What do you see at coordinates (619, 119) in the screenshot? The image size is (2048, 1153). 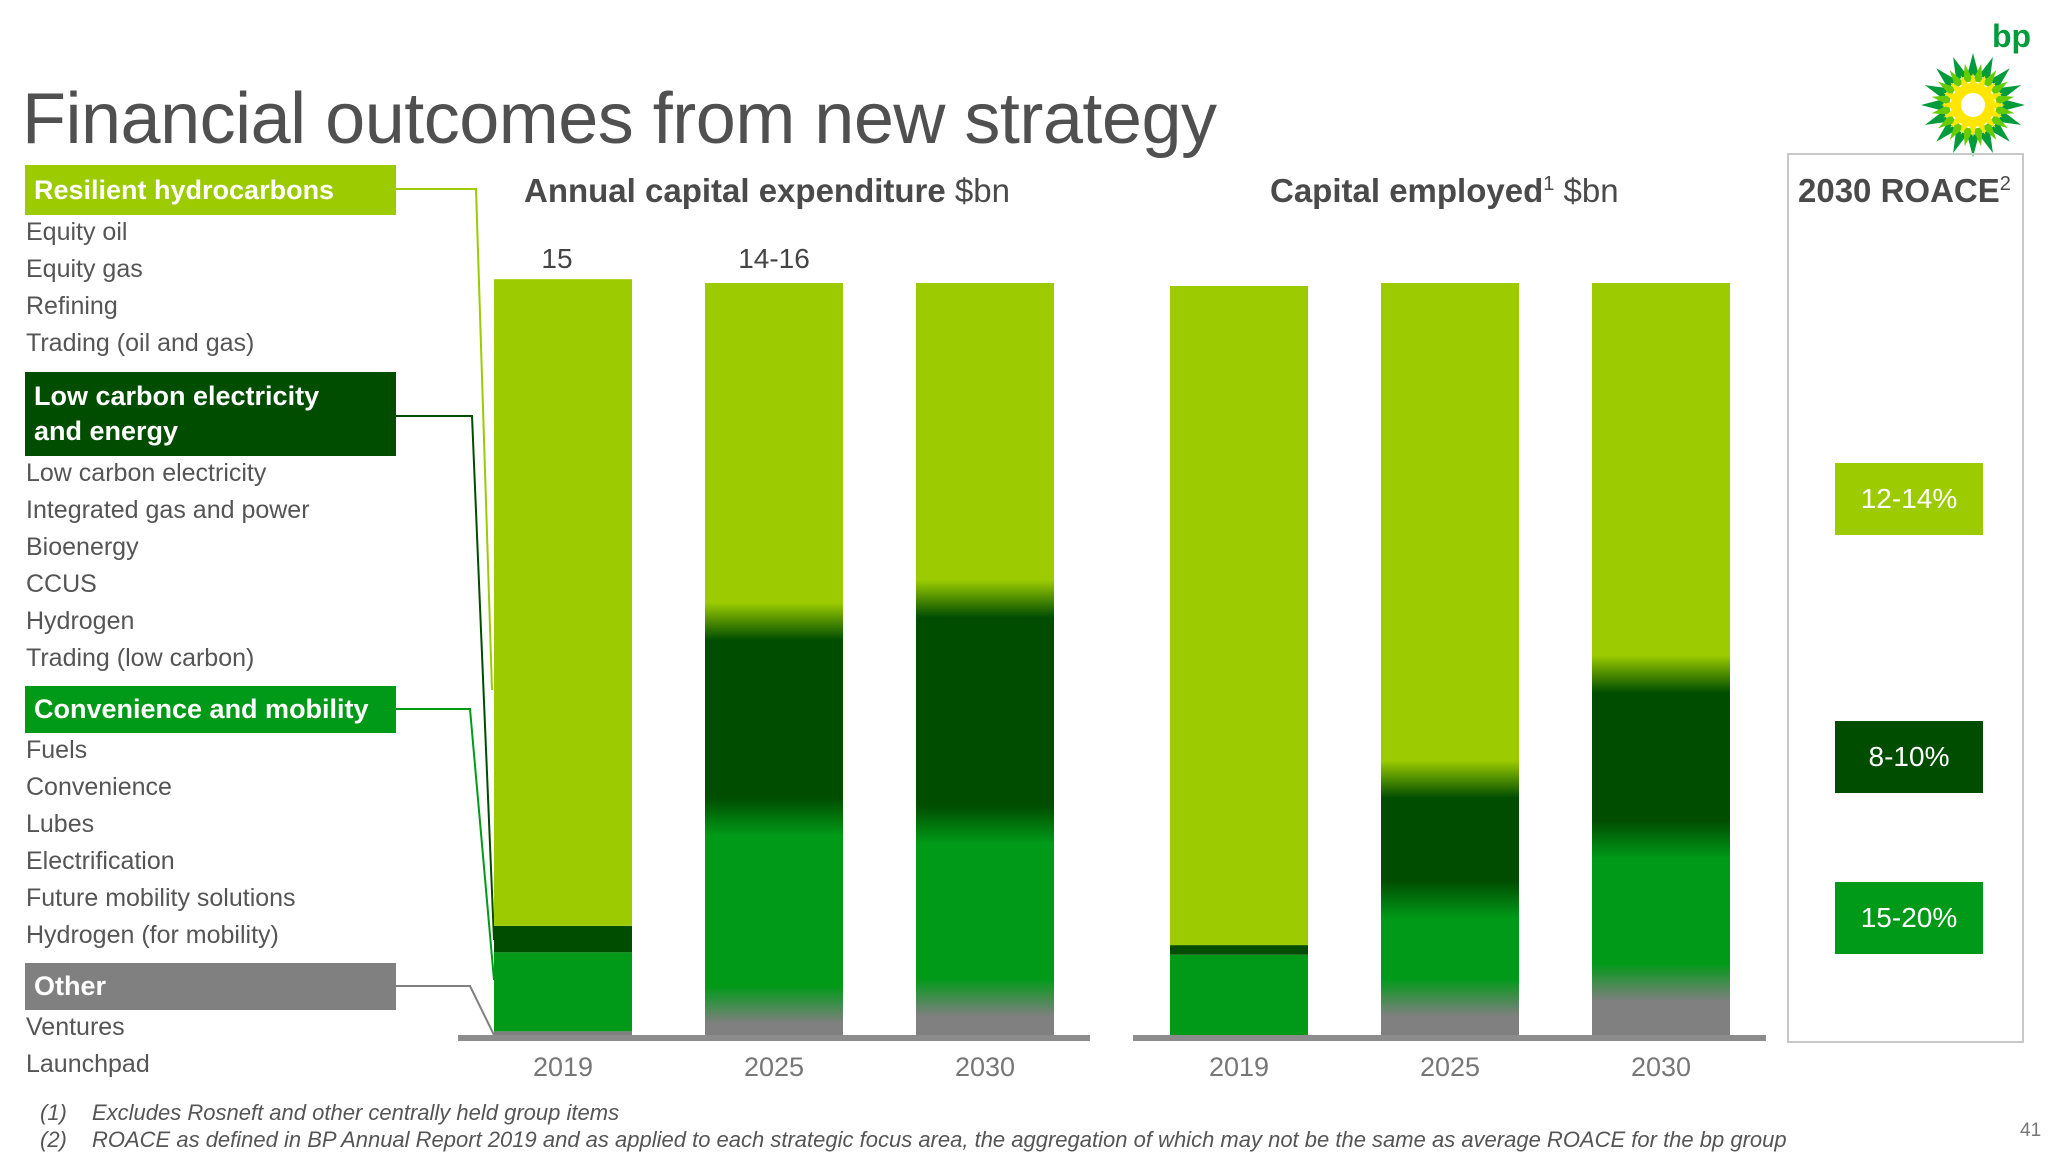 I see `page-title: Financial outcomes from new strategy` at bounding box center [619, 119].